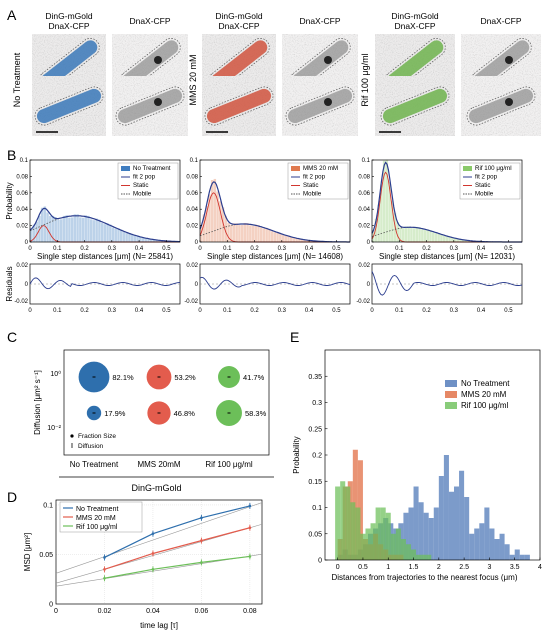 The width and height of the screenshot is (550, 633). What do you see at coordinates (256, 413) in the screenshot?
I see `fraction-label: 58.3%` at bounding box center [256, 413].